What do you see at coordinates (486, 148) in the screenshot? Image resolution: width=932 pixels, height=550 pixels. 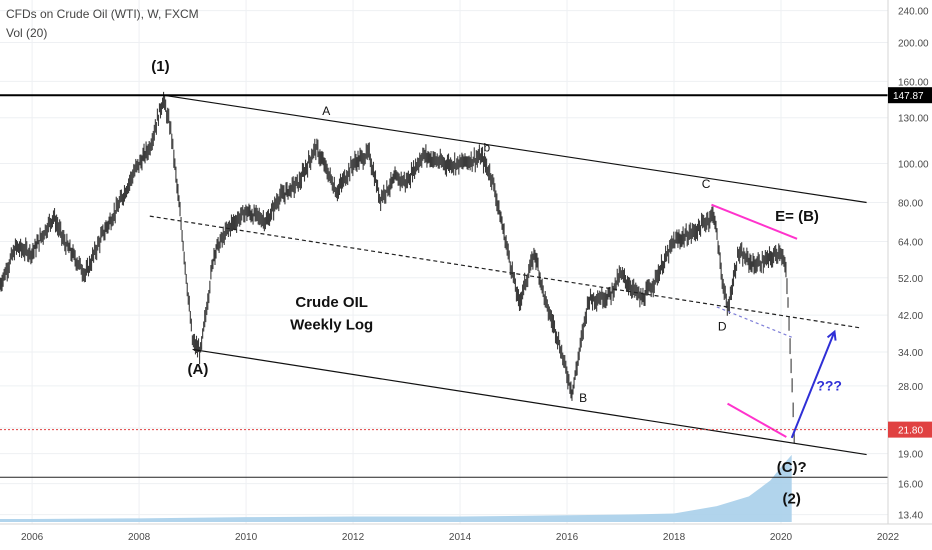 I see `wave-annotation: b` at bounding box center [486, 148].